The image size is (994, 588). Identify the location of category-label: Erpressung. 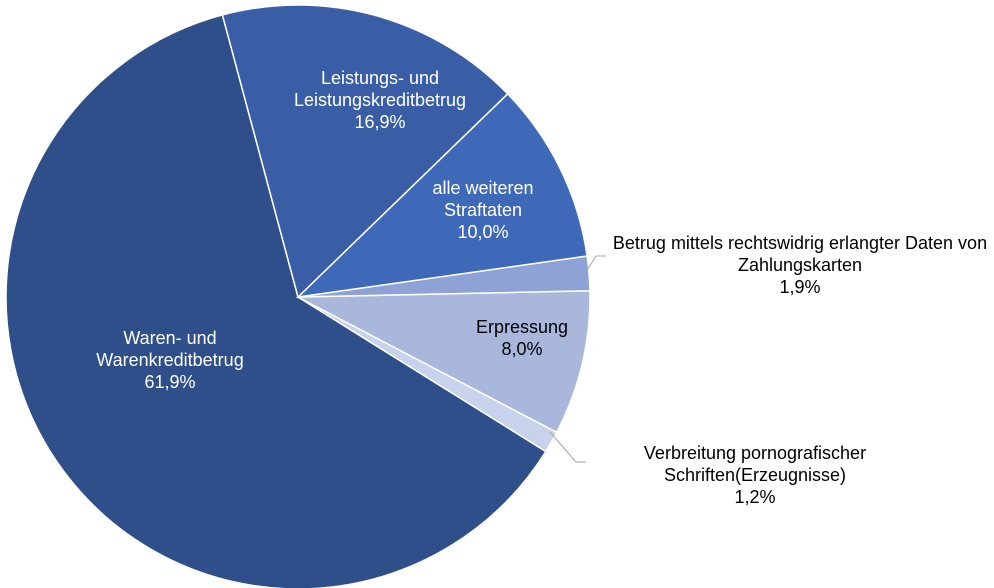
(522, 327).